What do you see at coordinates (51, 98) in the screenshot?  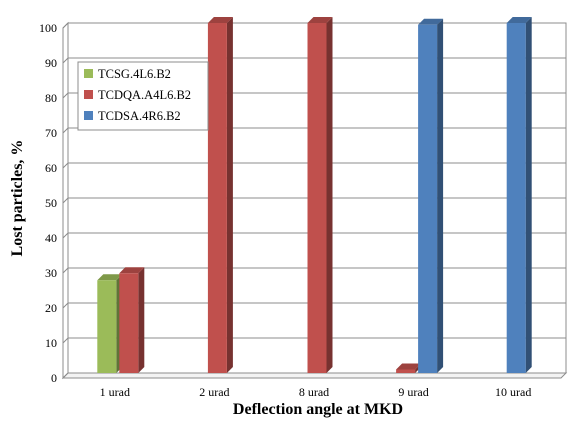 I see `y-tick-label: 80` at bounding box center [51, 98].